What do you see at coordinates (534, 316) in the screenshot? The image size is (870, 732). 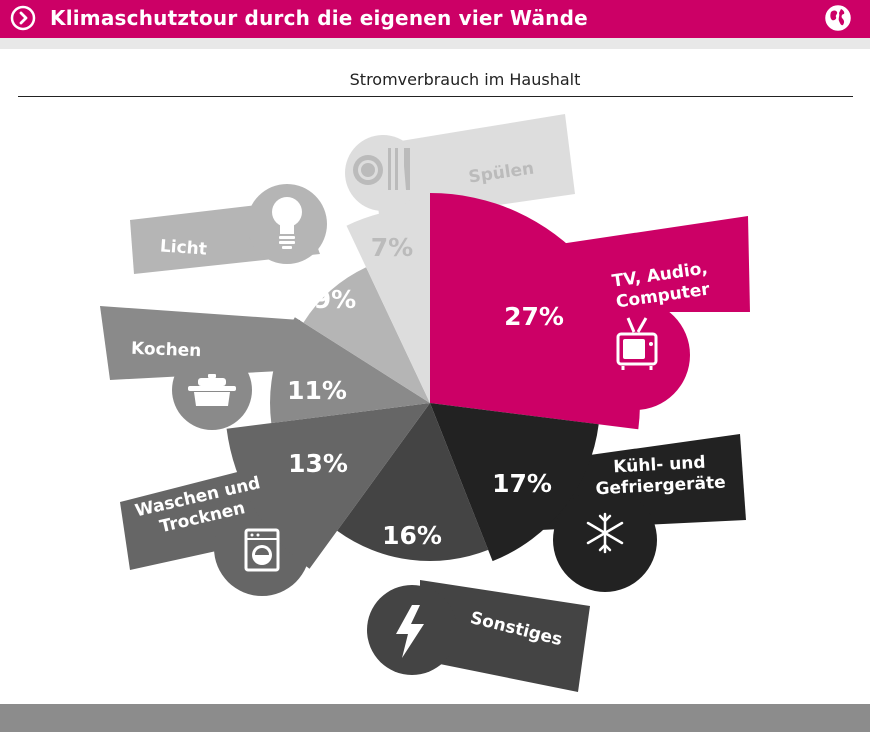 I see `pct-label-tv: 27%` at bounding box center [534, 316].